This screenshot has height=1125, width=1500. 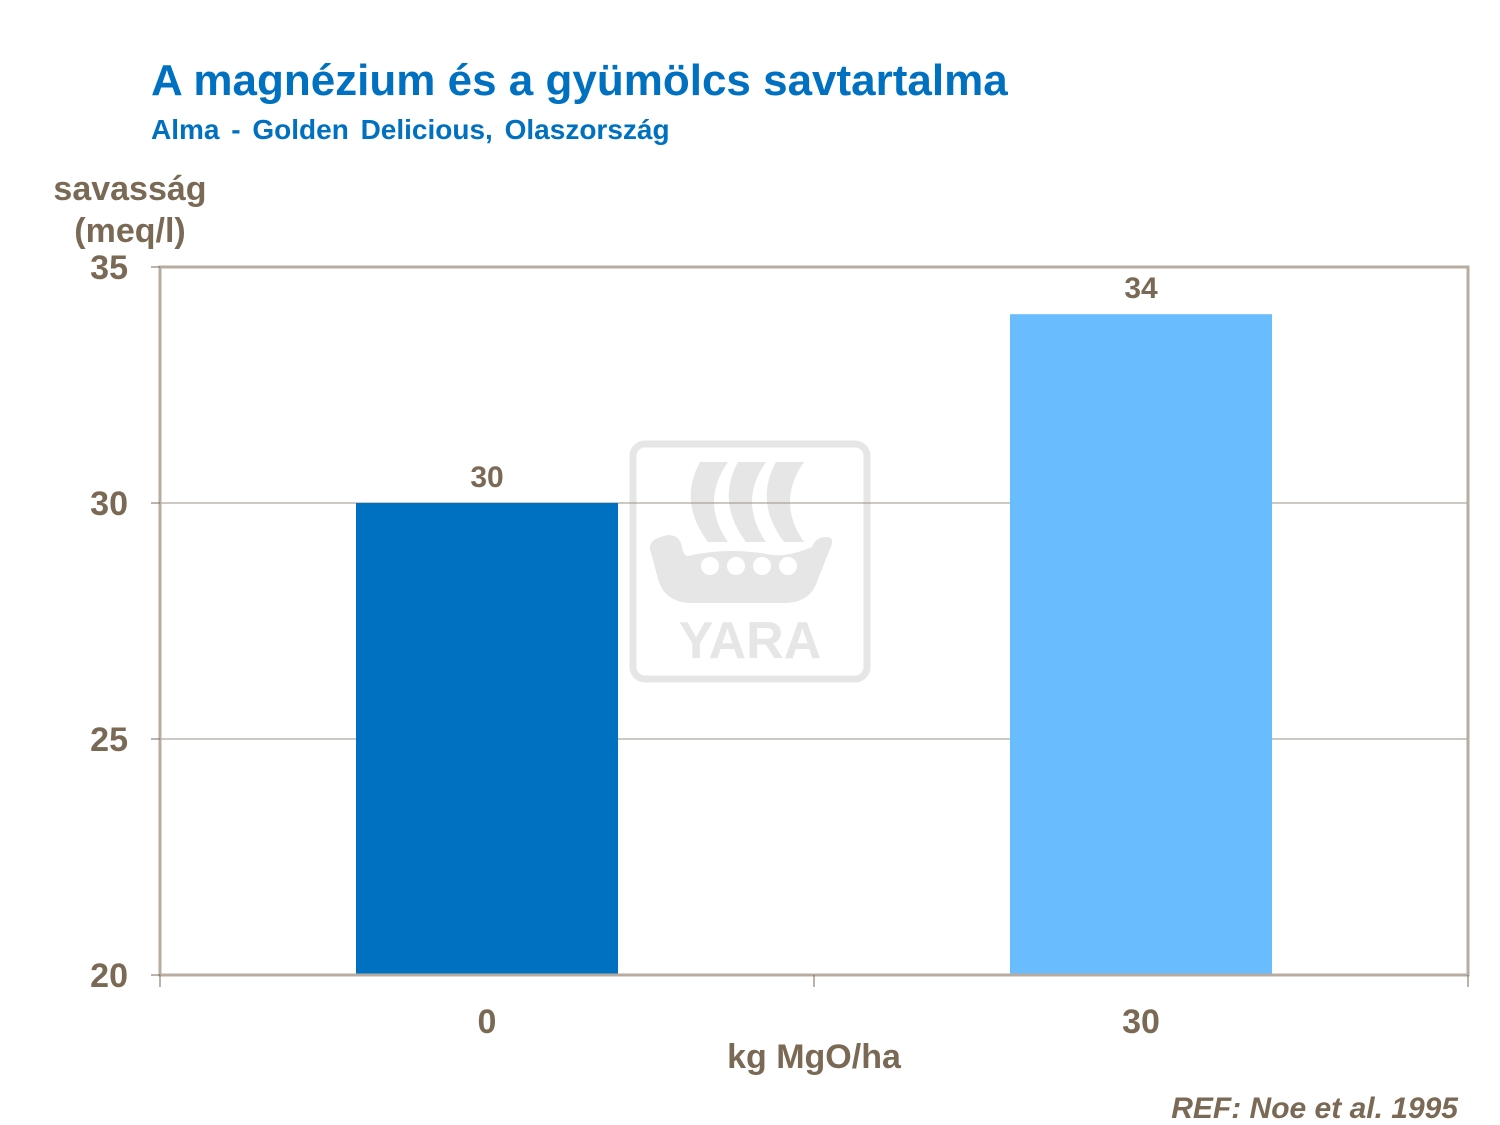 What do you see at coordinates (130, 210) in the screenshot?
I see `y-axis-label: savasság (meq/l)` at bounding box center [130, 210].